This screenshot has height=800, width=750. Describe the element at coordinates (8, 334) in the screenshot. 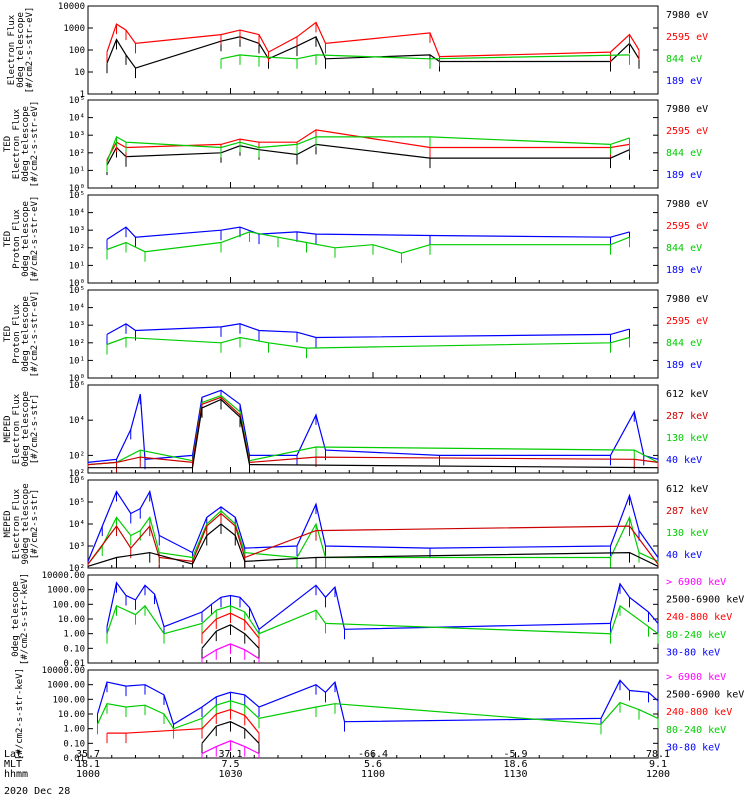

I see `panel-3-ylabel: TED` at that location.